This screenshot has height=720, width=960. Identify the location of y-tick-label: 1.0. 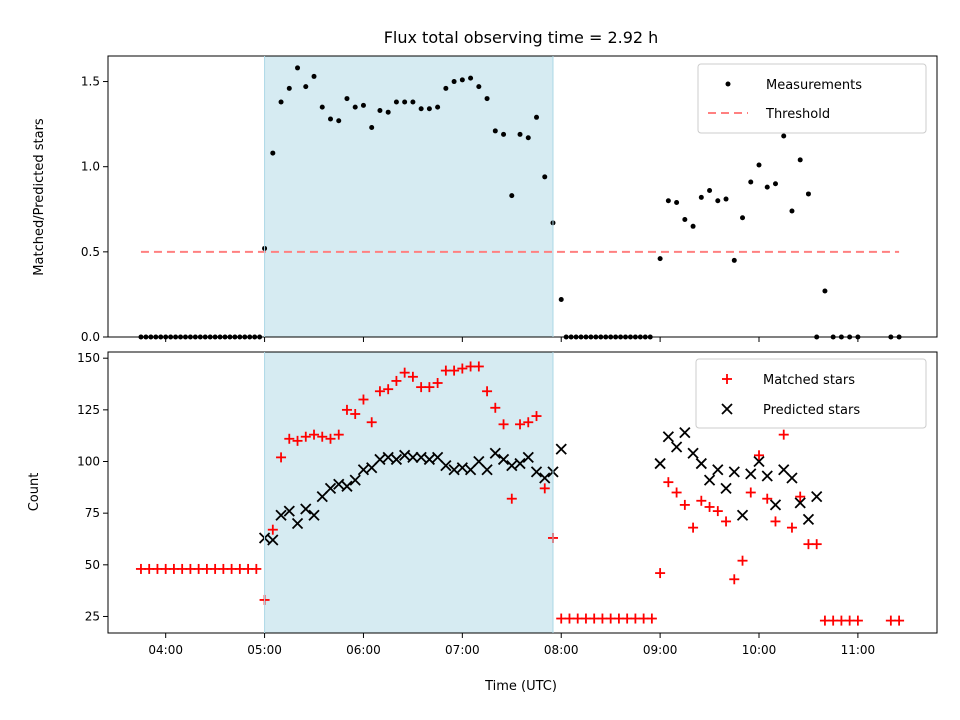
(90, 167).